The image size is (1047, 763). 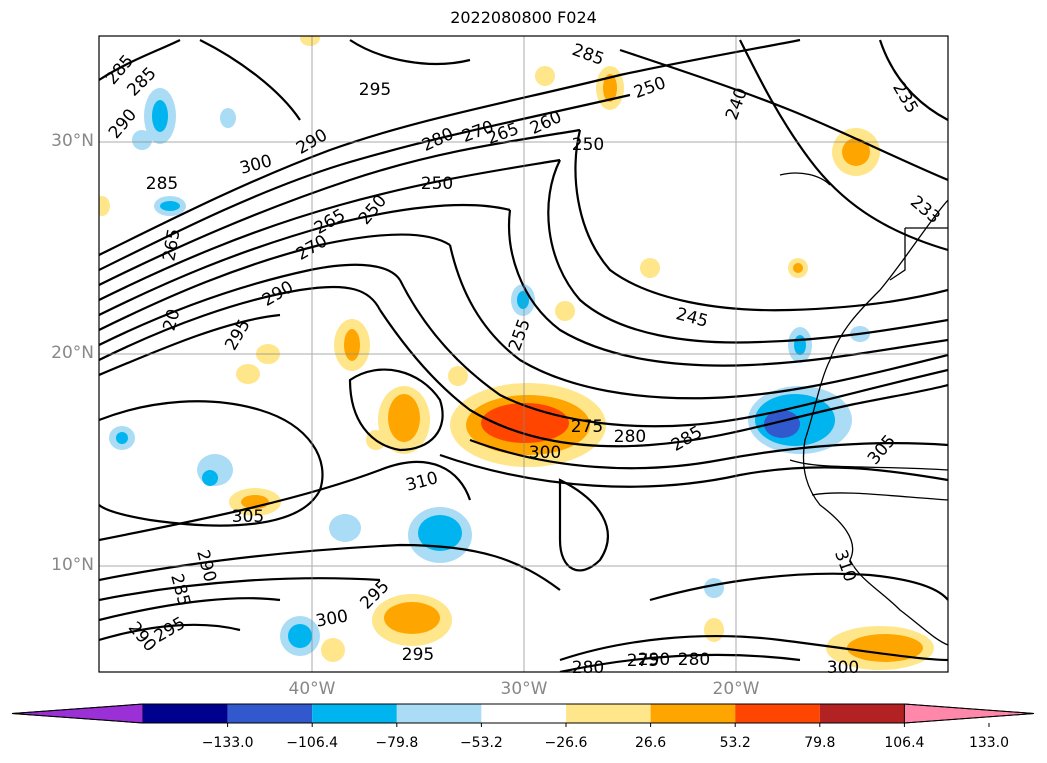 What do you see at coordinates (72, 141) in the screenshot?
I see `lat-label-30n: 30°N` at bounding box center [72, 141].